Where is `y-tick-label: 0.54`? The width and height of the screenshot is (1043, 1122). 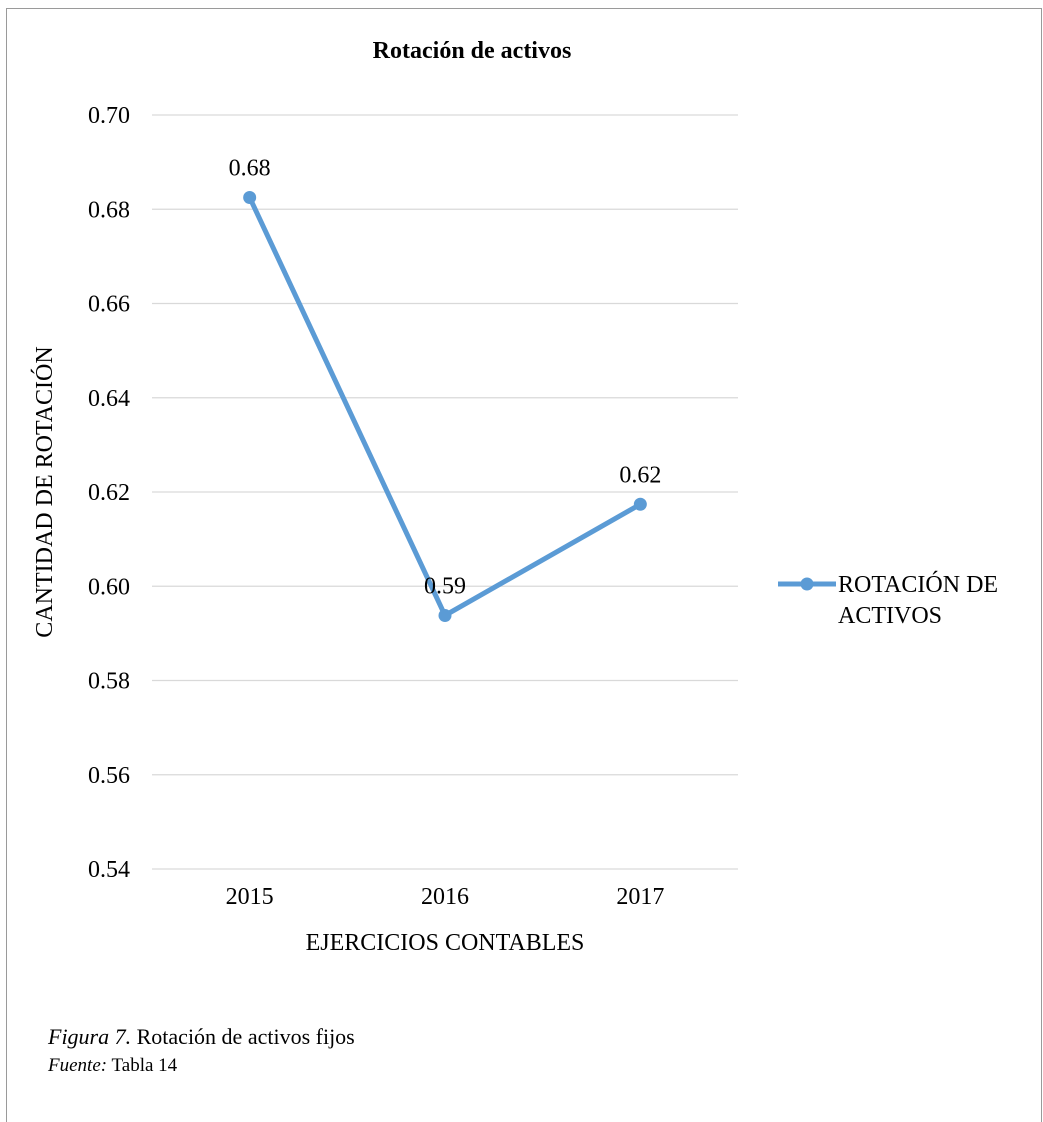 y-tick-label: 0.54 is located at coordinates (109, 870).